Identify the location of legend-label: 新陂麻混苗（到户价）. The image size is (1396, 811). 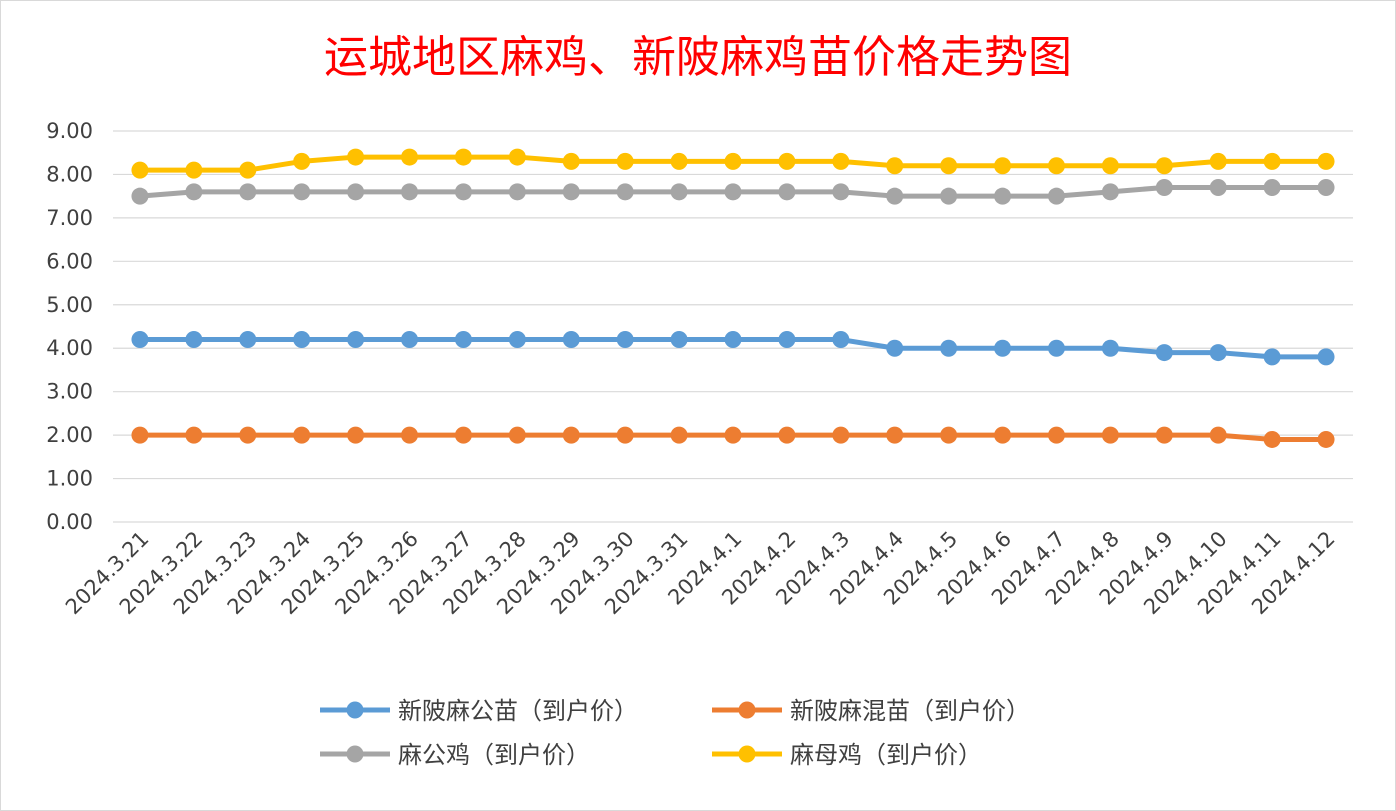
(910, 711).